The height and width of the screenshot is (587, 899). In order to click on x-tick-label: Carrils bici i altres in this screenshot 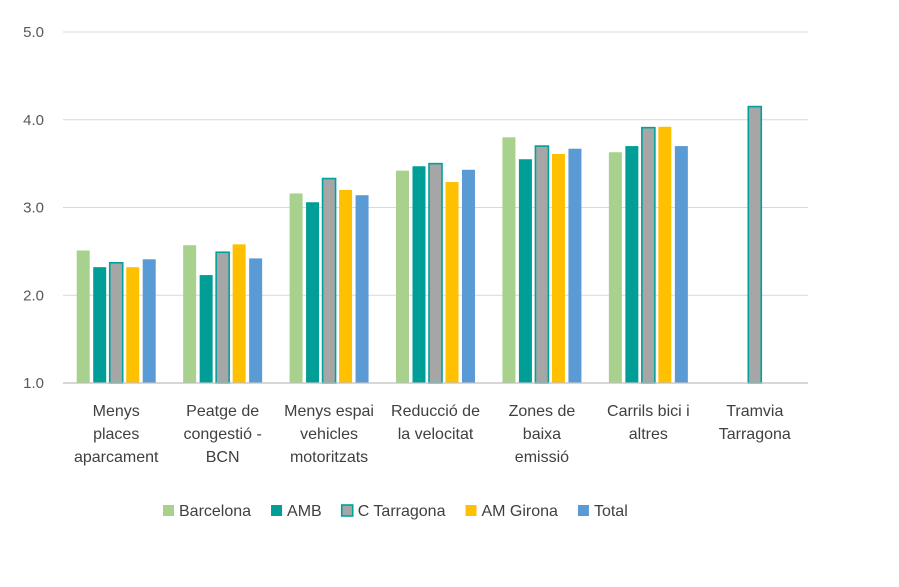, I will do `click(648, 423)`.